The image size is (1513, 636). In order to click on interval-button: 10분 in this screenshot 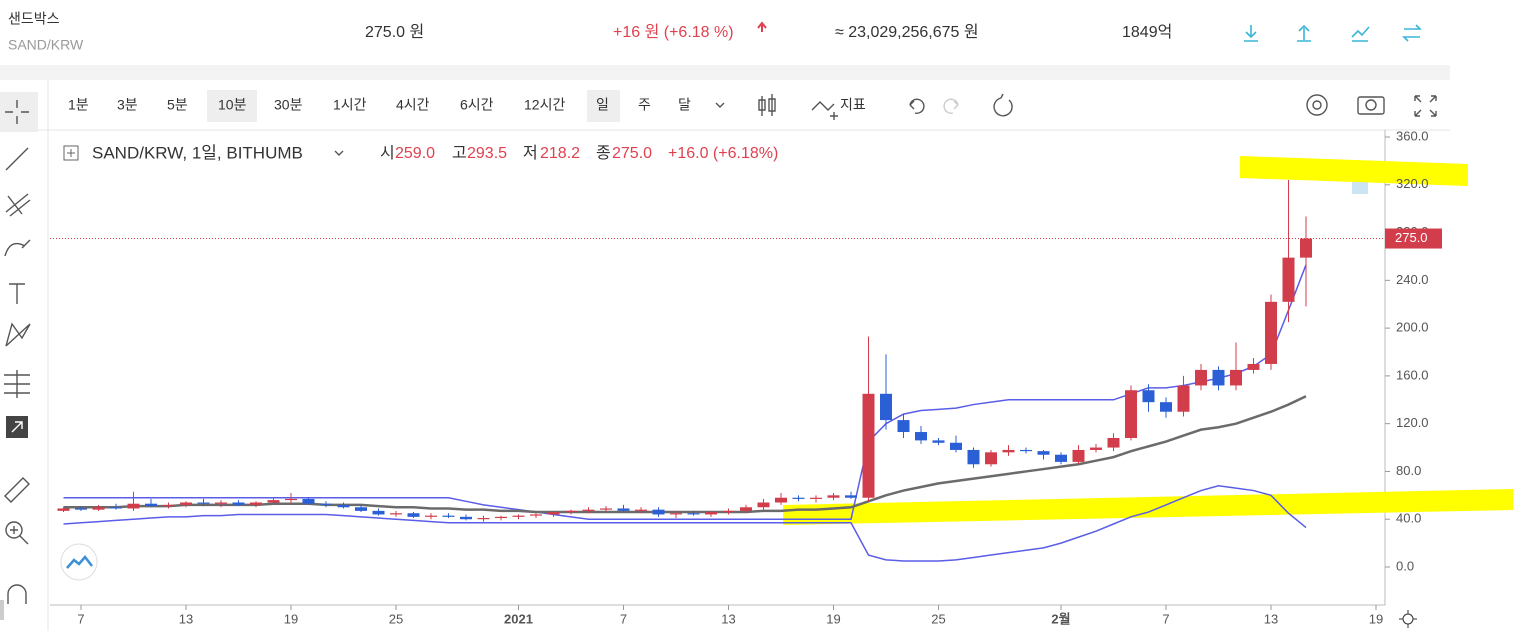, I will do `click(232, 105)`.